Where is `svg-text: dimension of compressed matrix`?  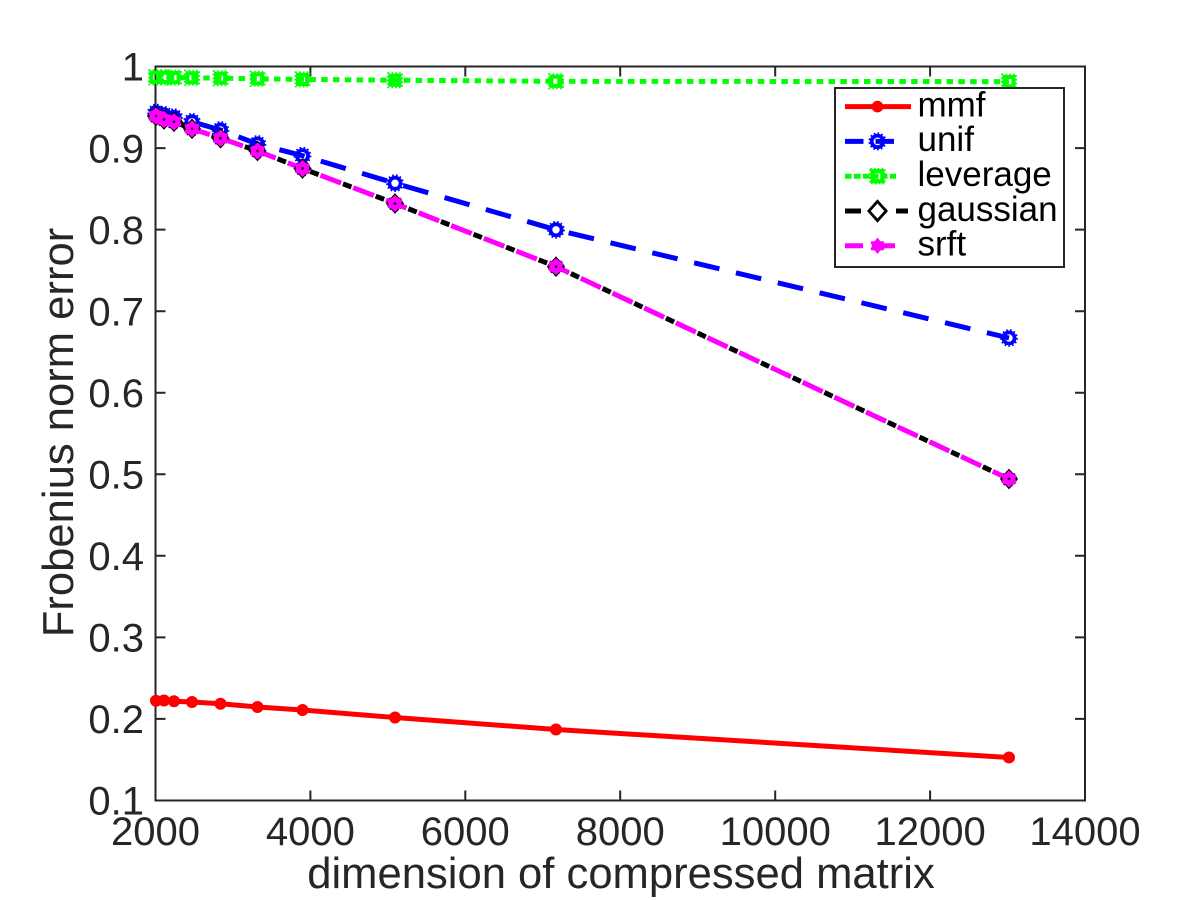 svg-text: dimension of compressed matrix is located at coordinates (621, 874).